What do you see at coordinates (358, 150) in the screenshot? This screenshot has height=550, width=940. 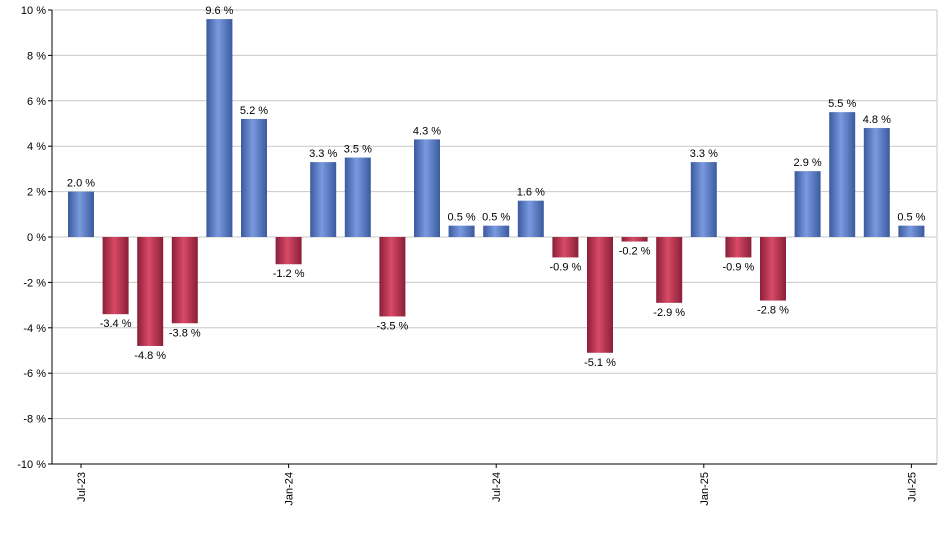 I see `bar-value-label: 3.5 %` at bounding box center [358, 150].